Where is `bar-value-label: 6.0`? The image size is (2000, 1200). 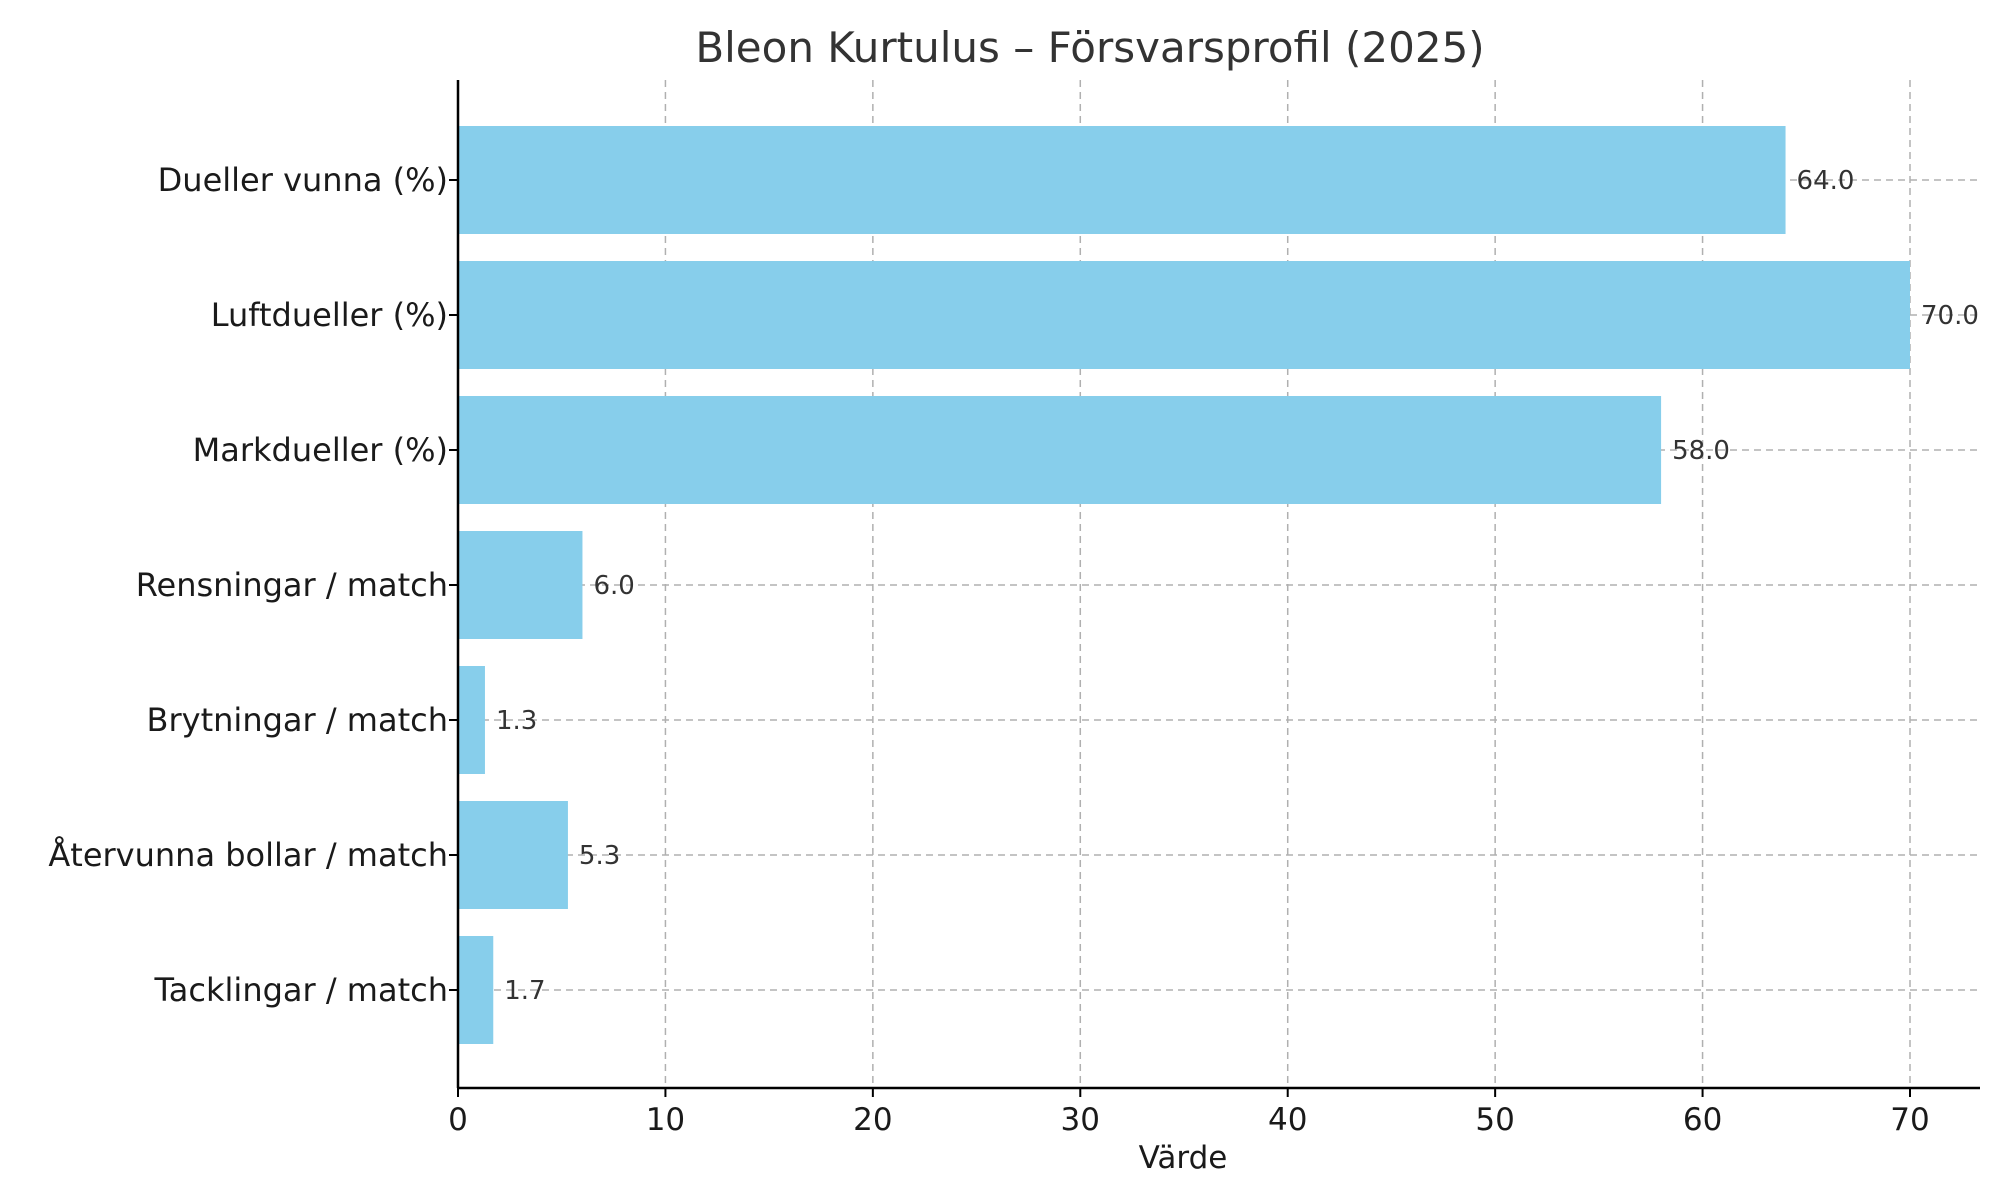
bar-value-label: 6.0 is located at coordinates (613, 586).